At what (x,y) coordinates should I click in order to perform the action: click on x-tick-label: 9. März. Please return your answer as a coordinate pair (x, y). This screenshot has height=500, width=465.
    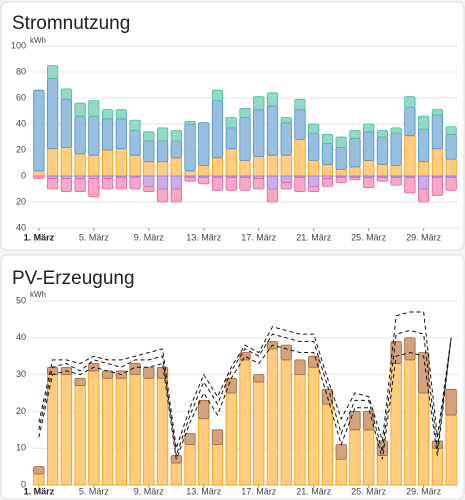
    Looking at the image, I should click on (149, 491).